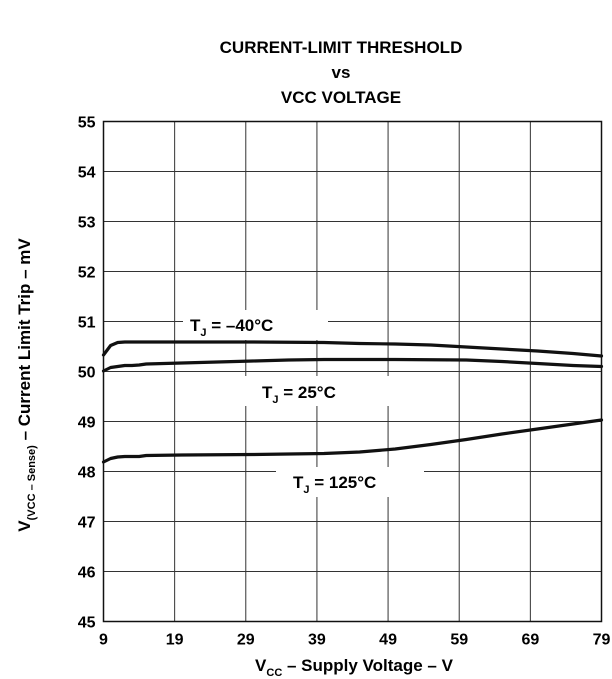  I want to click on x-tick-label: 79, so click(602, 640).